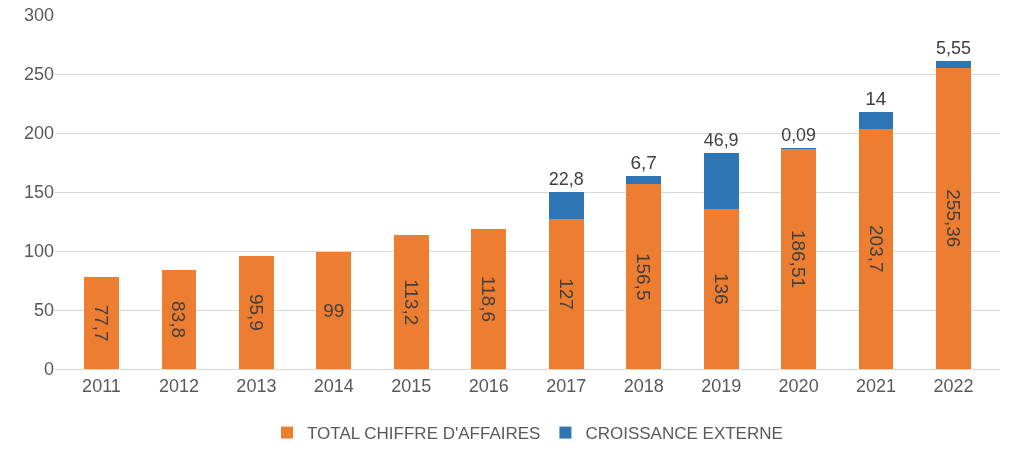 The image size is (1015, 463). Describe the element at coordinates (38, 15) in the screenshot. I see `y-tick-label: 300` at that location.